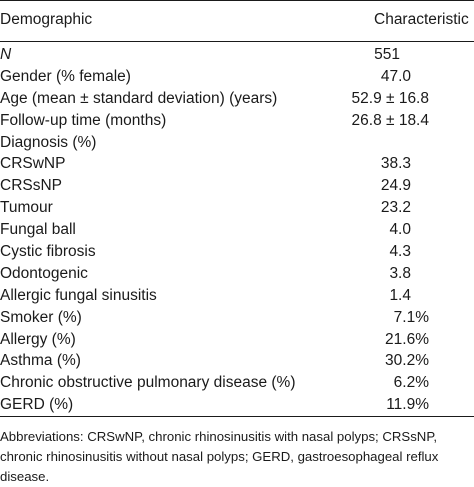  Describe the element at coordinates (237, 121) in the screenshot. I see `table-row: Follow-up time (months) 26.8 ± 18.4` at that location.